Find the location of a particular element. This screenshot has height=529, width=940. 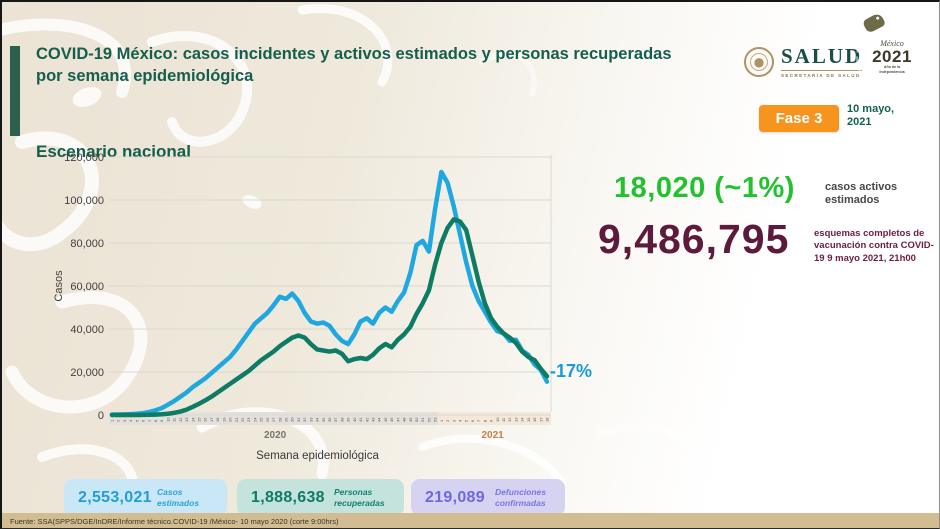

svg-text: 32 is located at coordinates (304, 419).